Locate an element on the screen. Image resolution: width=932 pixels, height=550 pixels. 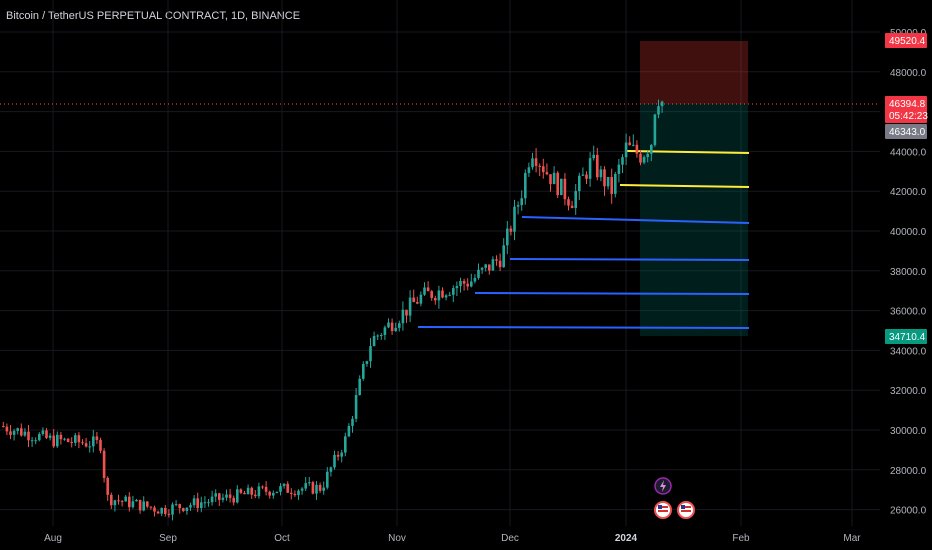
price-tag-target: 34710.4 is located at coordinates (906, 336).